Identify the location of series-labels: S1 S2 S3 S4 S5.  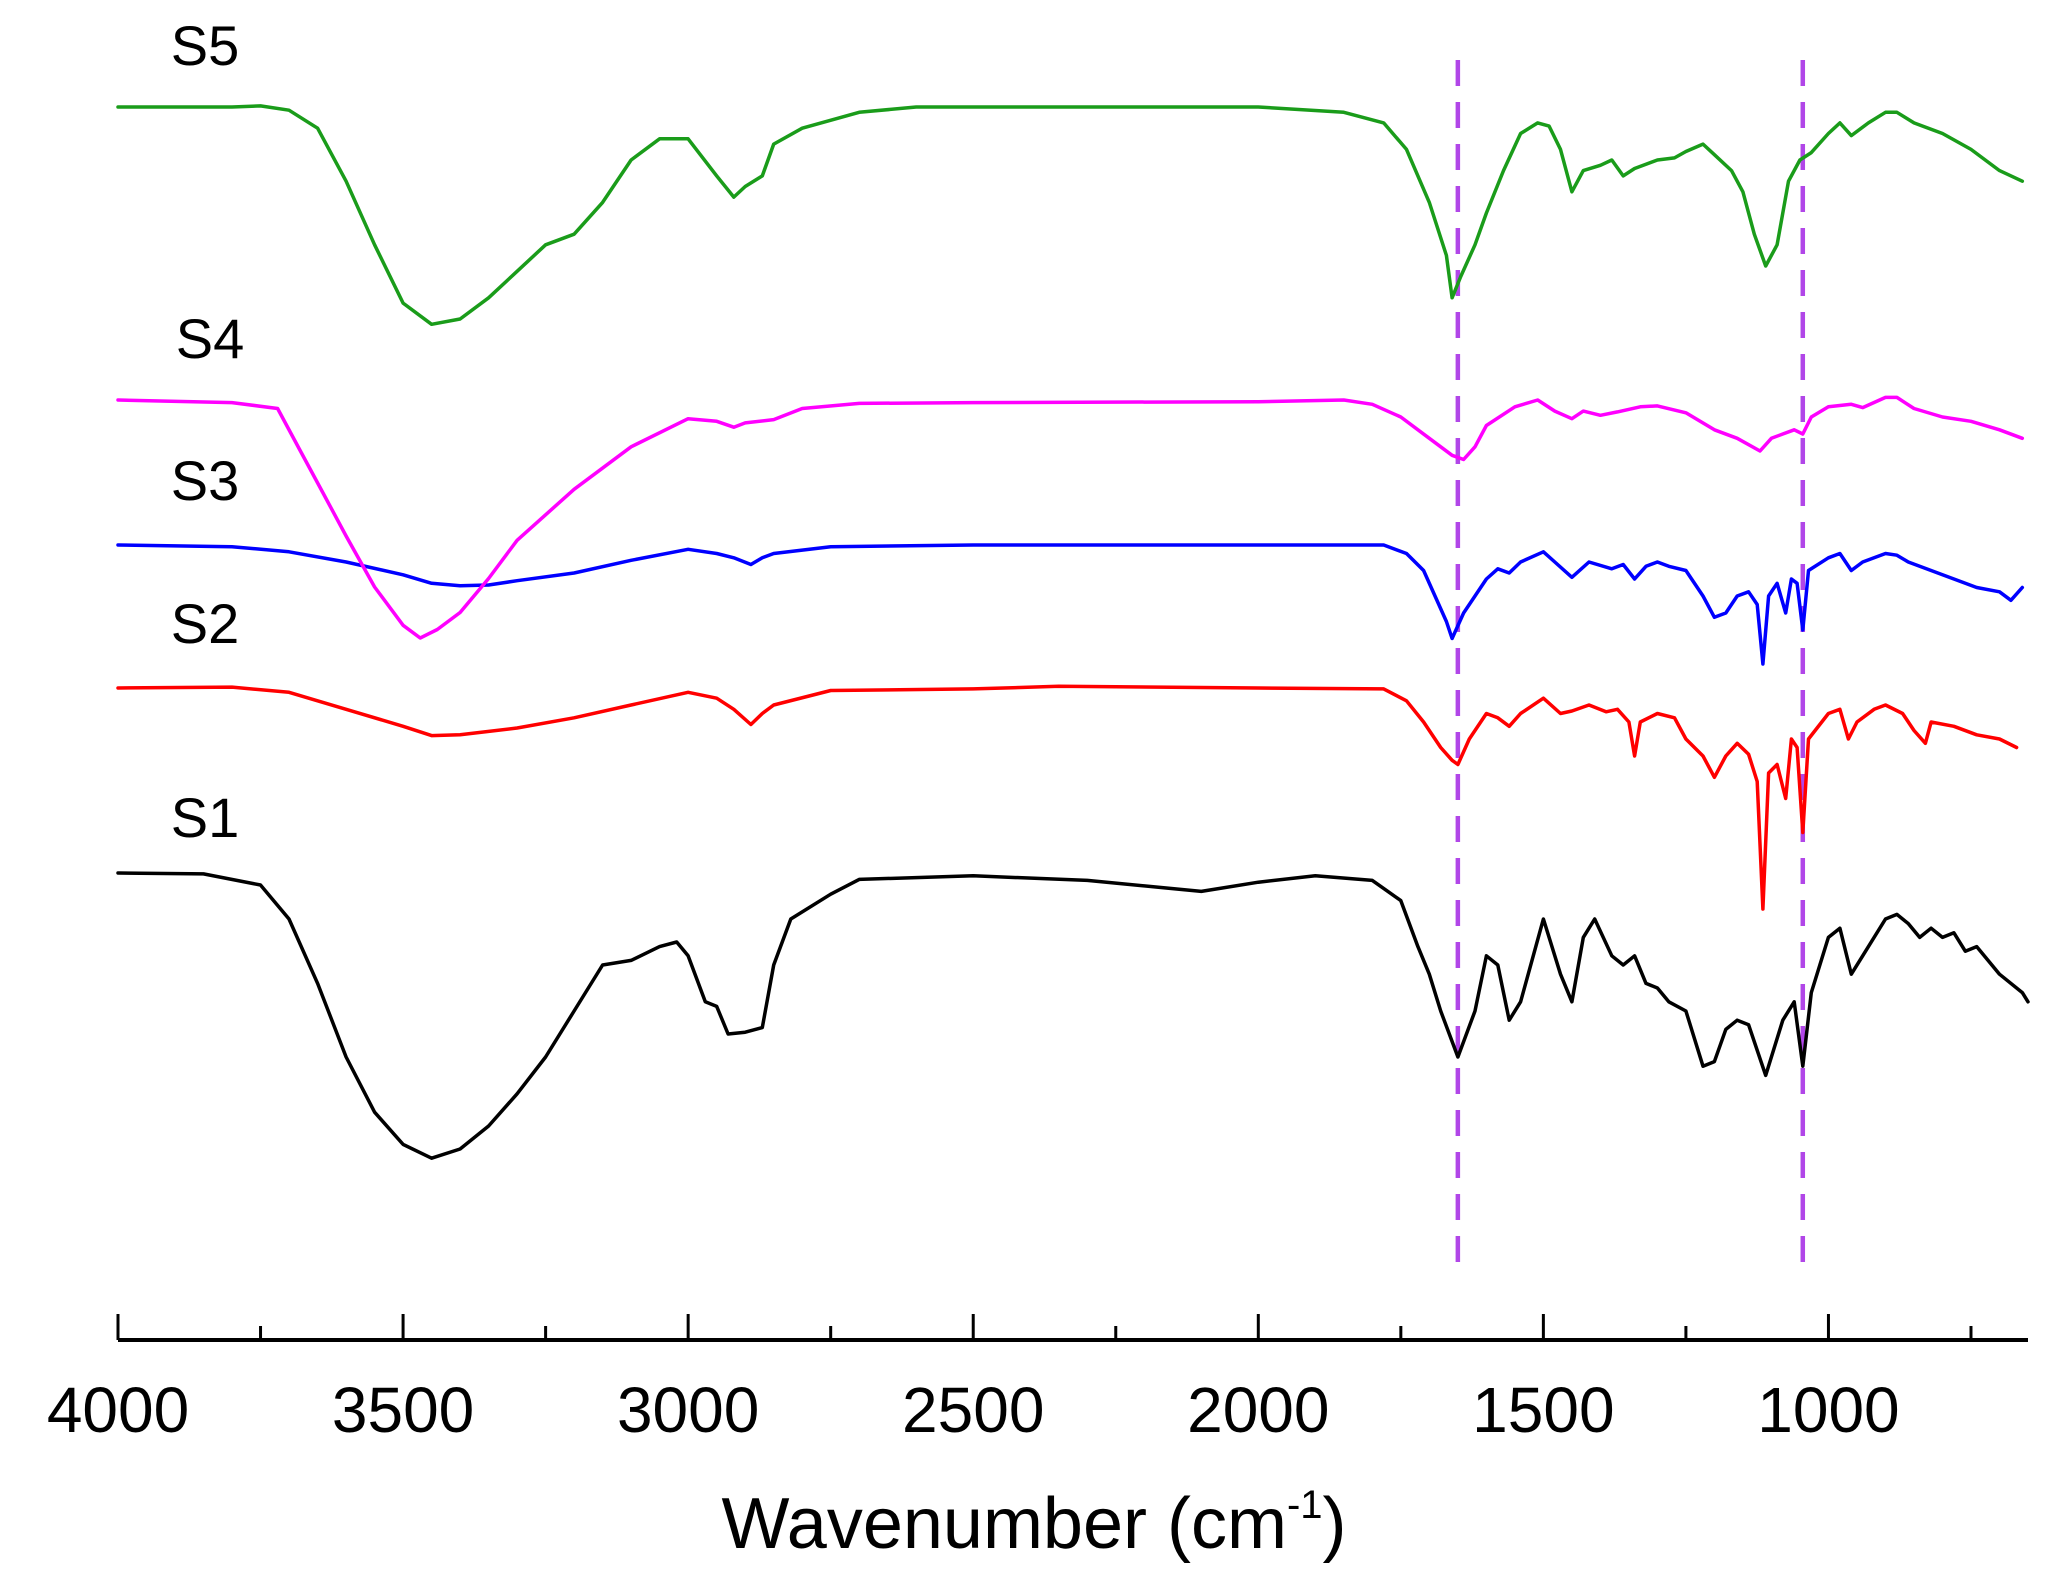
(208, 431).